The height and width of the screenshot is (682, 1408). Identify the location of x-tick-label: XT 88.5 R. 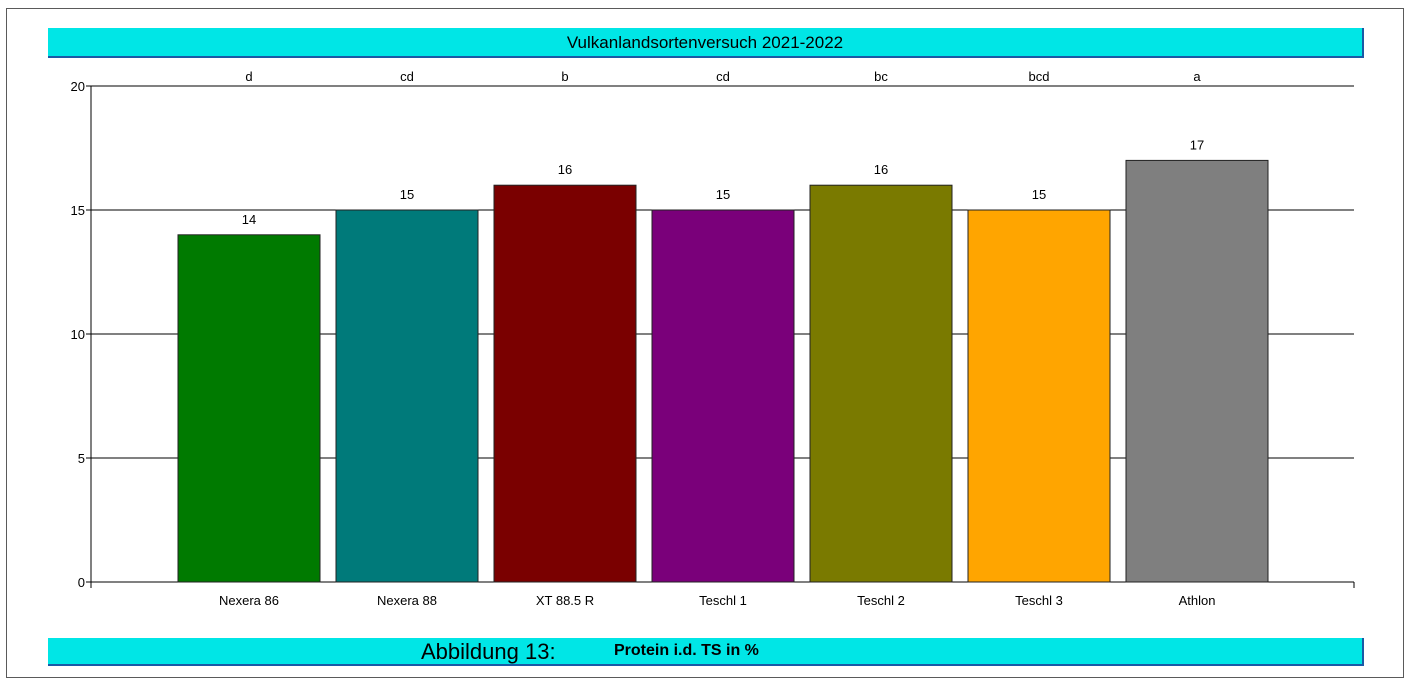
(565, 600).